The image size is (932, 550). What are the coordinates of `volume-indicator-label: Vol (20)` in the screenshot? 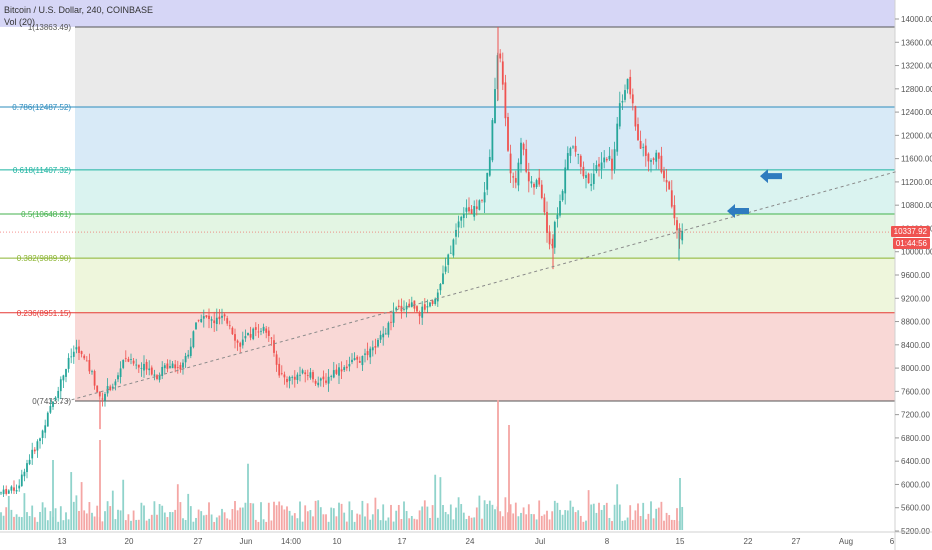 It's located at (20, 22).